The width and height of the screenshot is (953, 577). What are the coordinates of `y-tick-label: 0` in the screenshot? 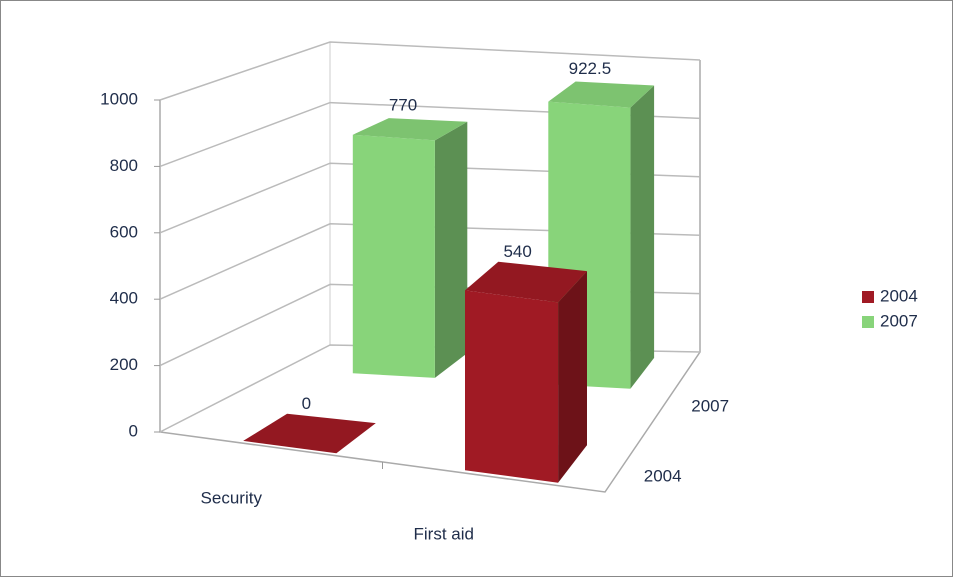 It's located at (133, 430).